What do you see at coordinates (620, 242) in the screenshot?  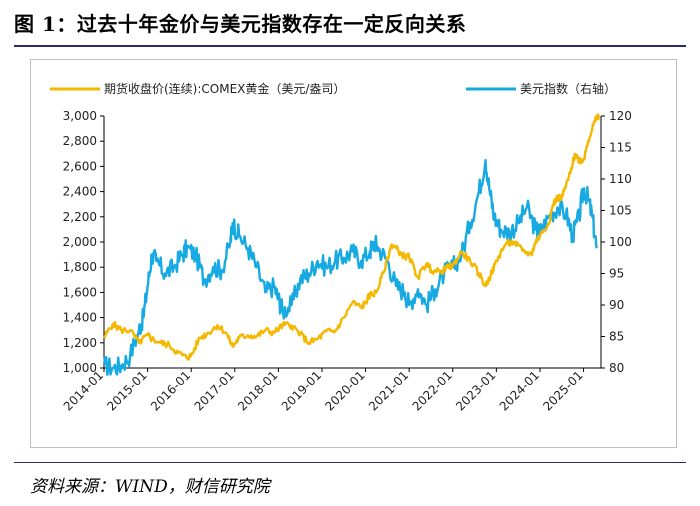 I see `right-tick-label: 100` at bounding box center [620, 242].